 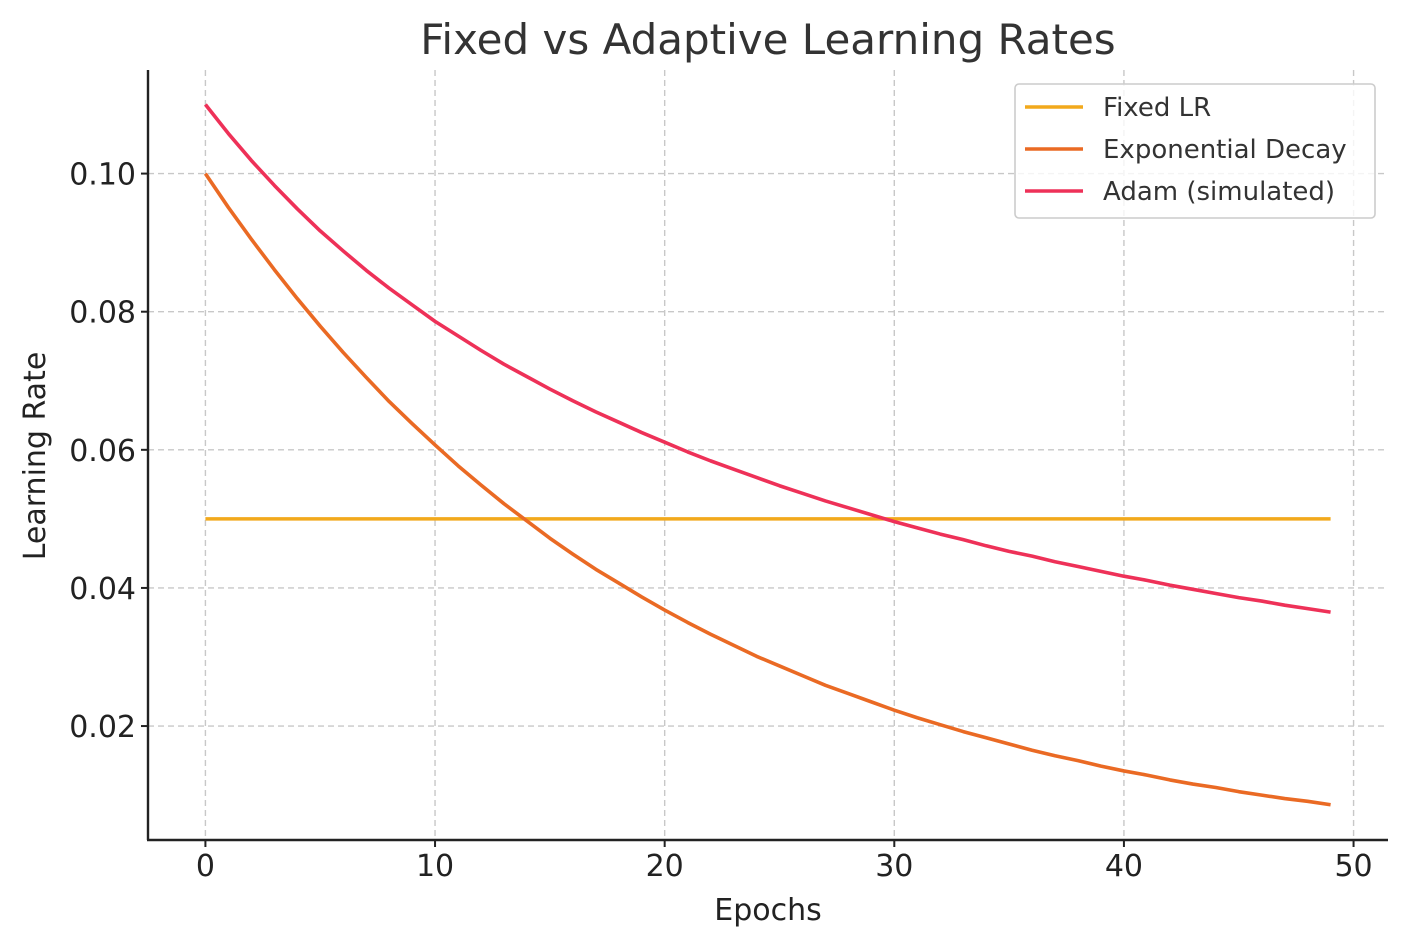 I want to click on legend-label: Exponential Decay, so click(x=1225, y=150).